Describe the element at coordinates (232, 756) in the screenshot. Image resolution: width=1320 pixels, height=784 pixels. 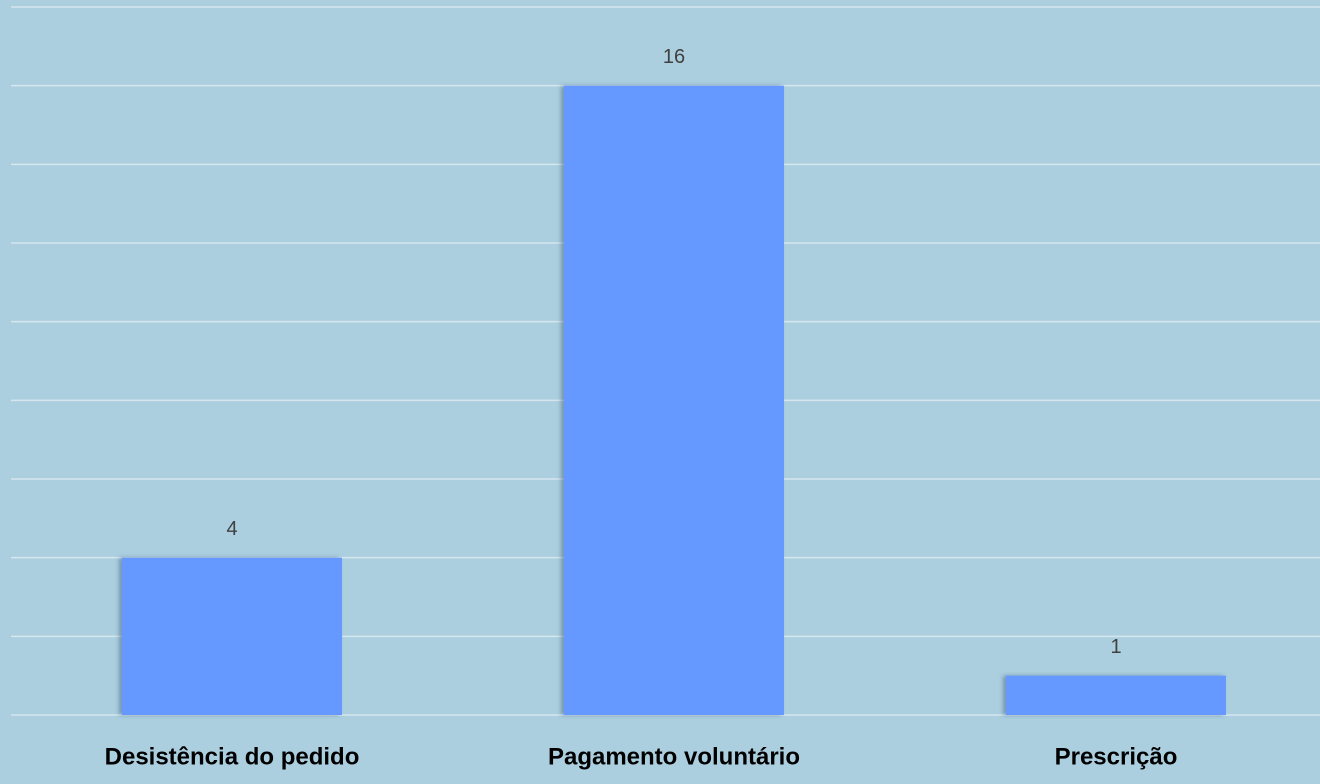
I see `x-tick-label: Desistência do pedido` at that location.